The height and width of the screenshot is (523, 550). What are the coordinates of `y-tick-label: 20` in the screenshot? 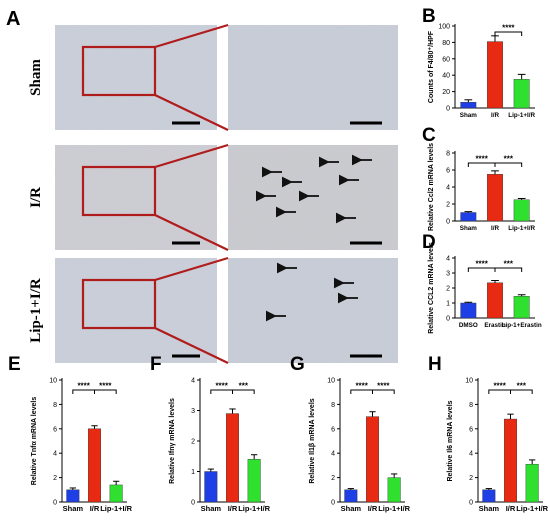 It's located at (446, 92).